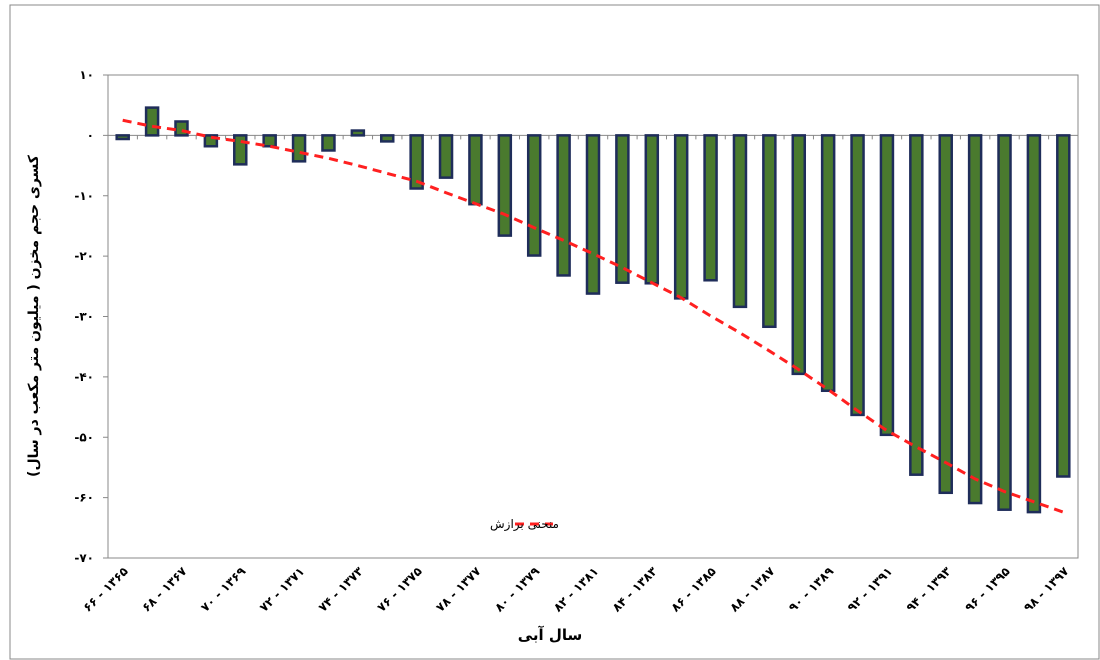 Image resolution: width=1100 pixels, height=660 pixels. I want to click on y-tick-label: -۱۰, so click(84, 196).